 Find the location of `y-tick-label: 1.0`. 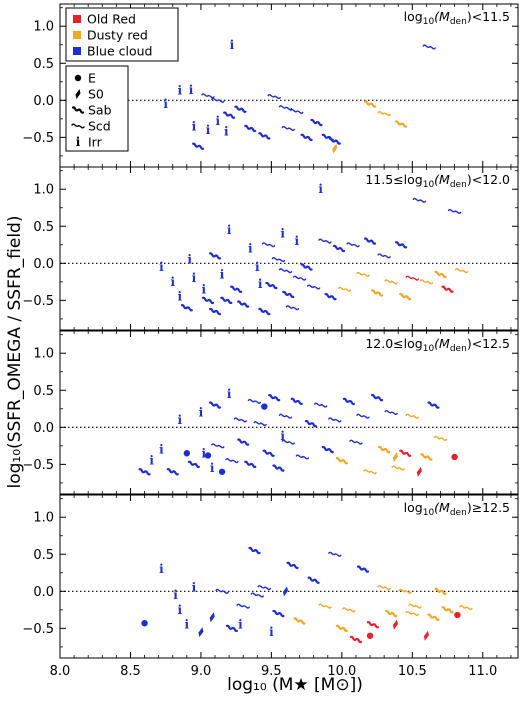

y-tick-label: 1.0 is located at coordinates (43, 354).